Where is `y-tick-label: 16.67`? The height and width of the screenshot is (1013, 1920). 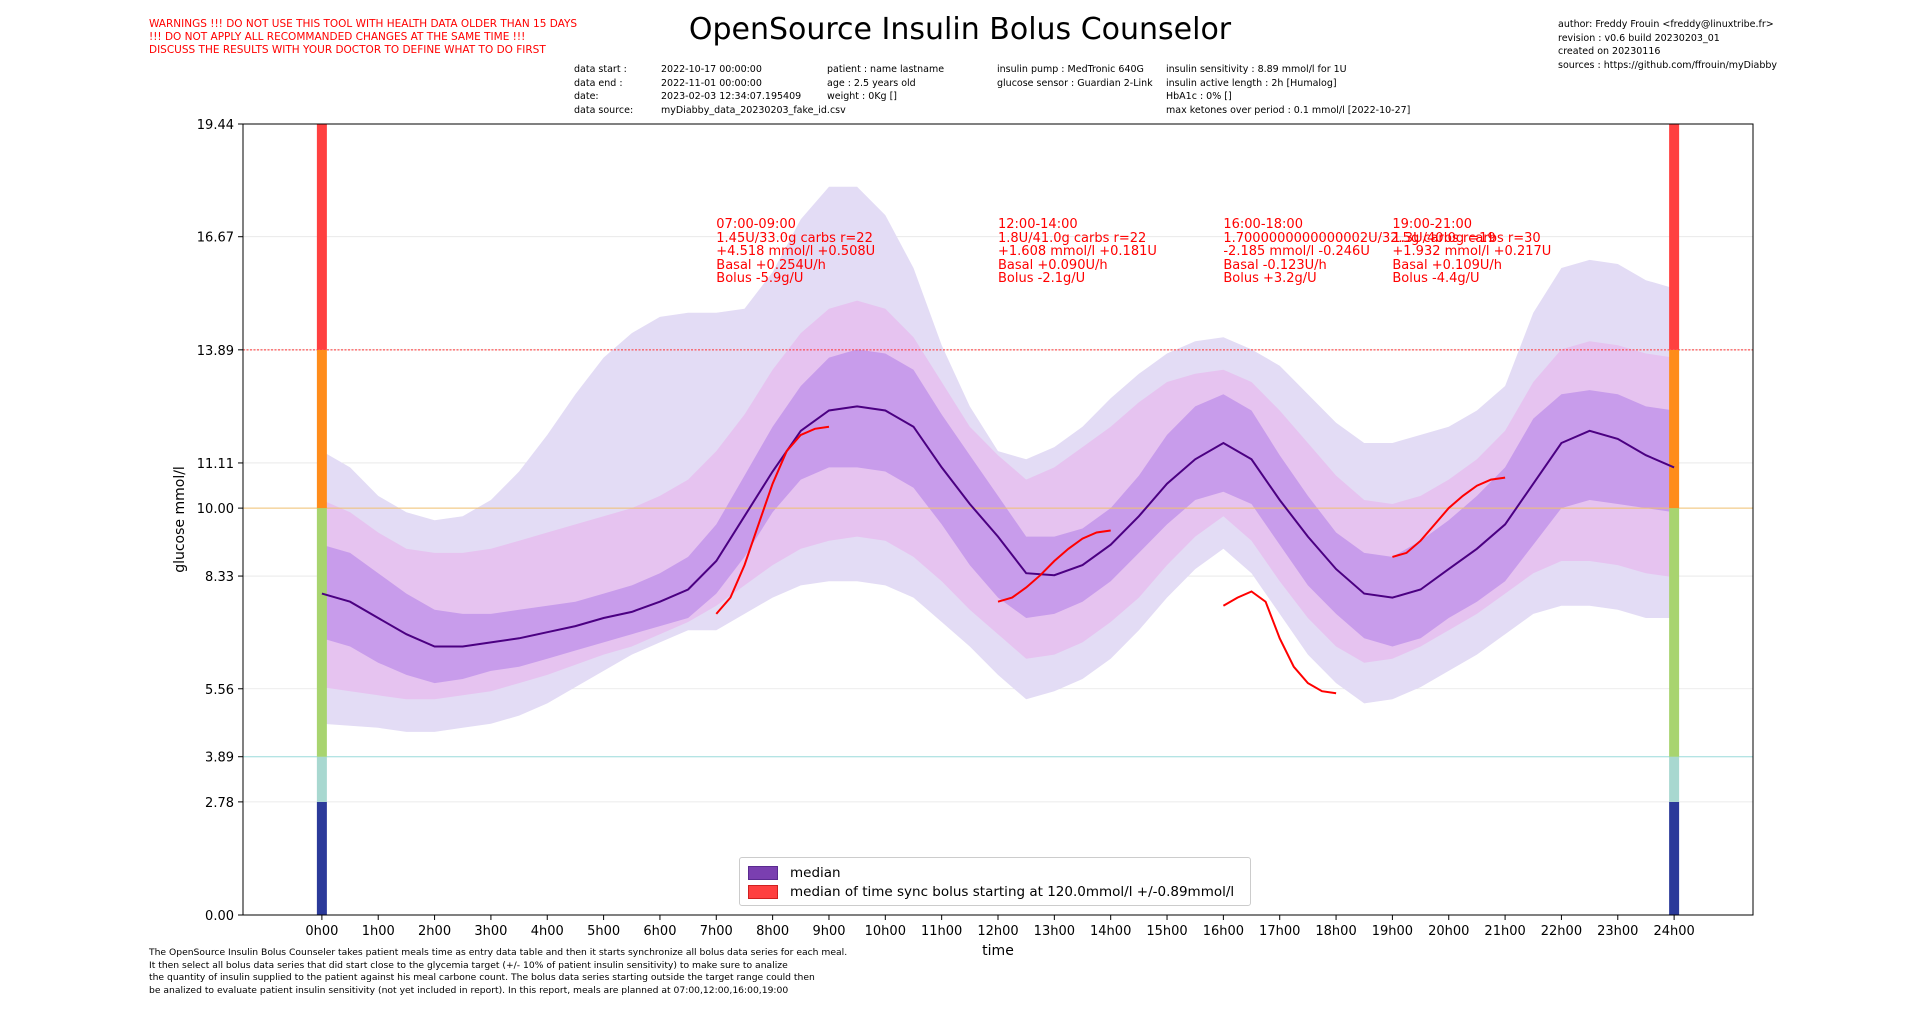 y-tick-label: 16.67 is located at coordinates (215, 238).